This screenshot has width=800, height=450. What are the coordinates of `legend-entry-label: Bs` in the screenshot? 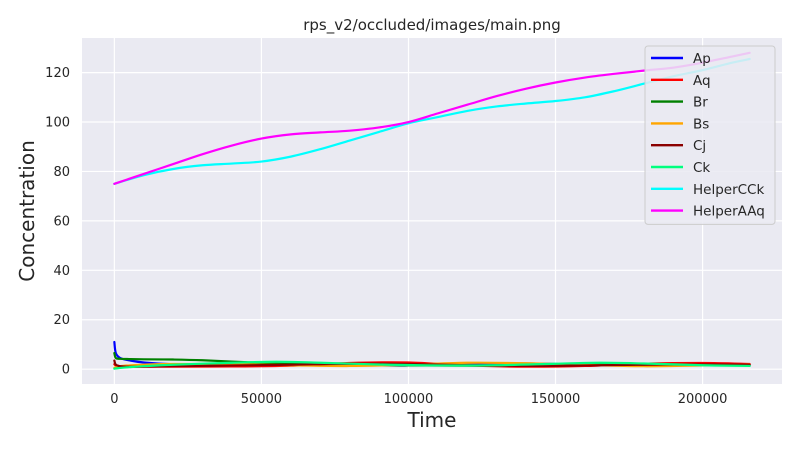 It's located at (701, 124).